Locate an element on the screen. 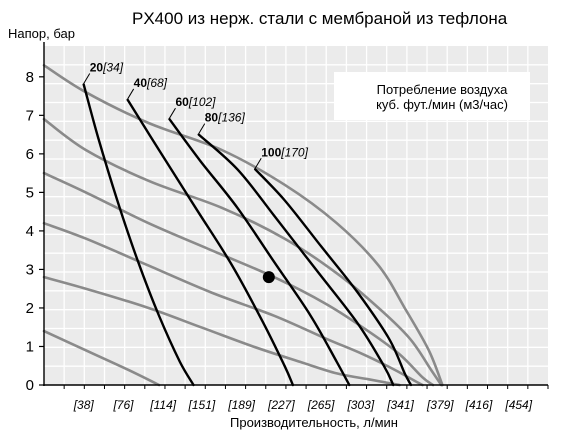 The image size is (566, 434). air-label-60: 60[102] is located at coordinates (195, 102).